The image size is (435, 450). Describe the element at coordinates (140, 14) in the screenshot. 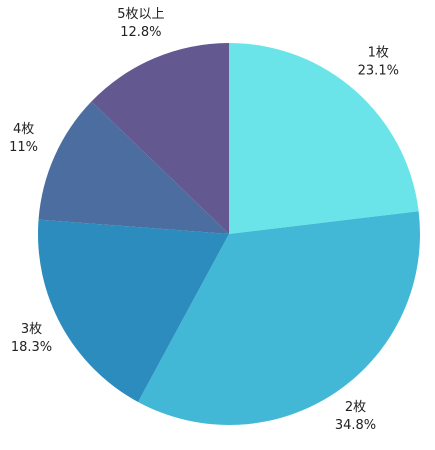

I see `slice-category-label: 5枚以上` at that location.